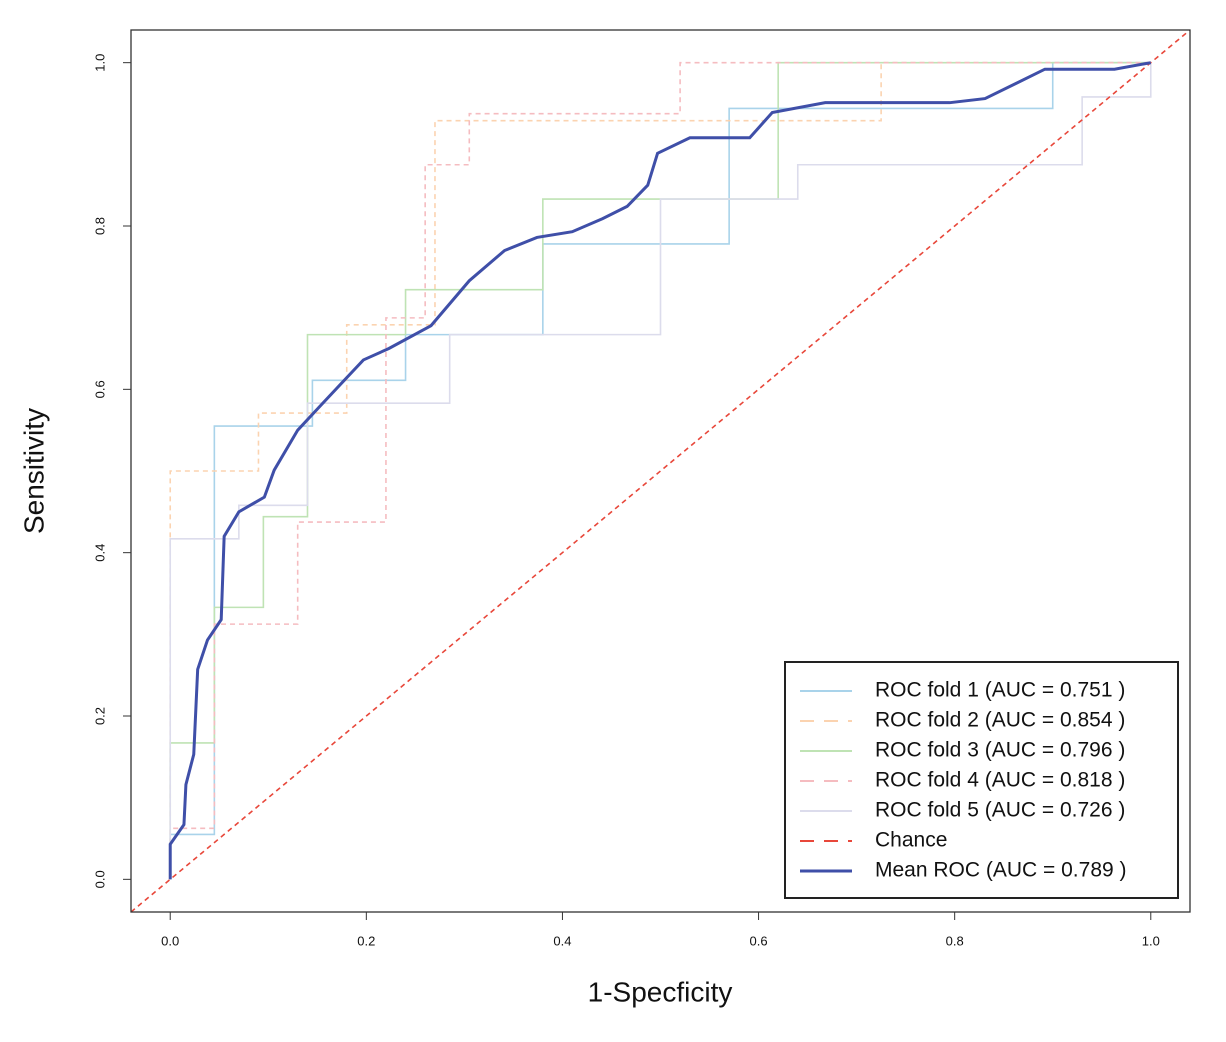  What do you see at coordinates (911, 840) in the screenshot?
I see `legend-label: Chance` at bounding box center [911, 840].